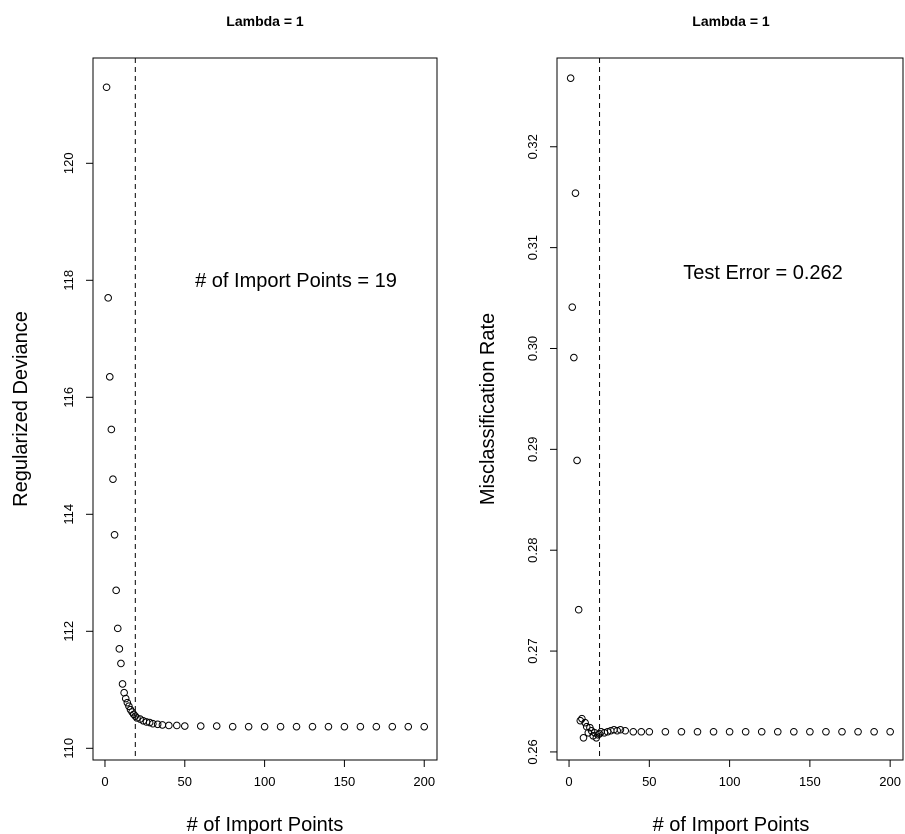 The height and width of the screenshot is (834, 905). I want to click on y-tick-label: 114, so click(68, 514).